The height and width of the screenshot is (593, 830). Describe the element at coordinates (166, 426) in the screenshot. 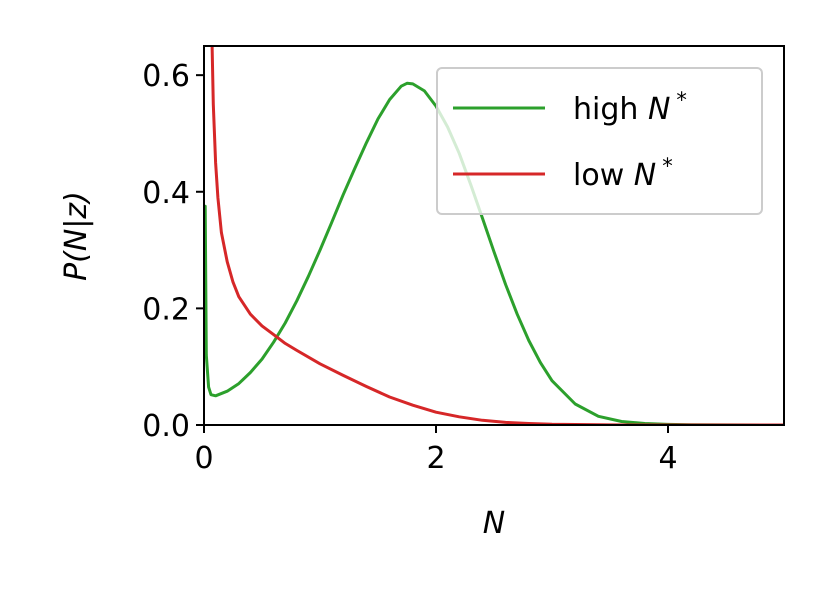

I see `y-tick-label: 0.0` at that location.